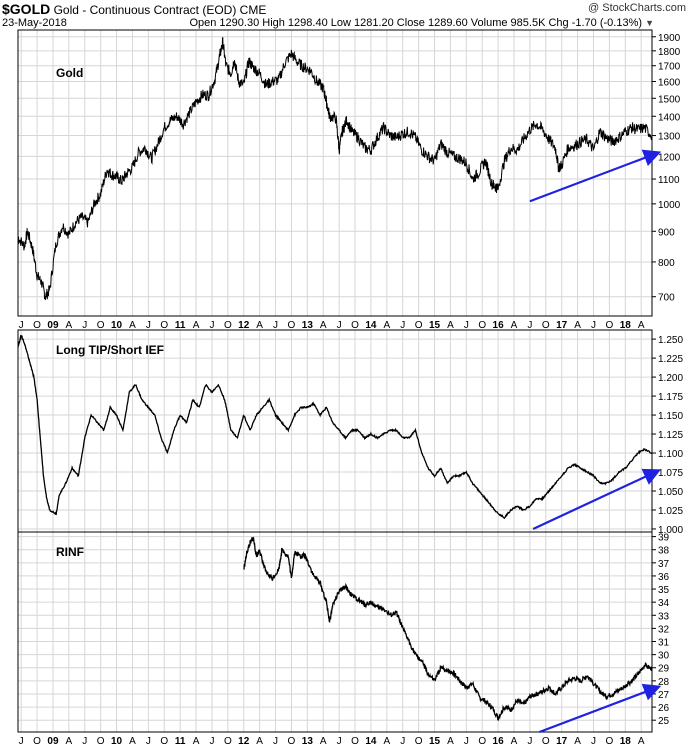  What do you see at coordinates (253, 10) in the screenshot?
I see `exchange: CME` at bounding box center [253, 10].